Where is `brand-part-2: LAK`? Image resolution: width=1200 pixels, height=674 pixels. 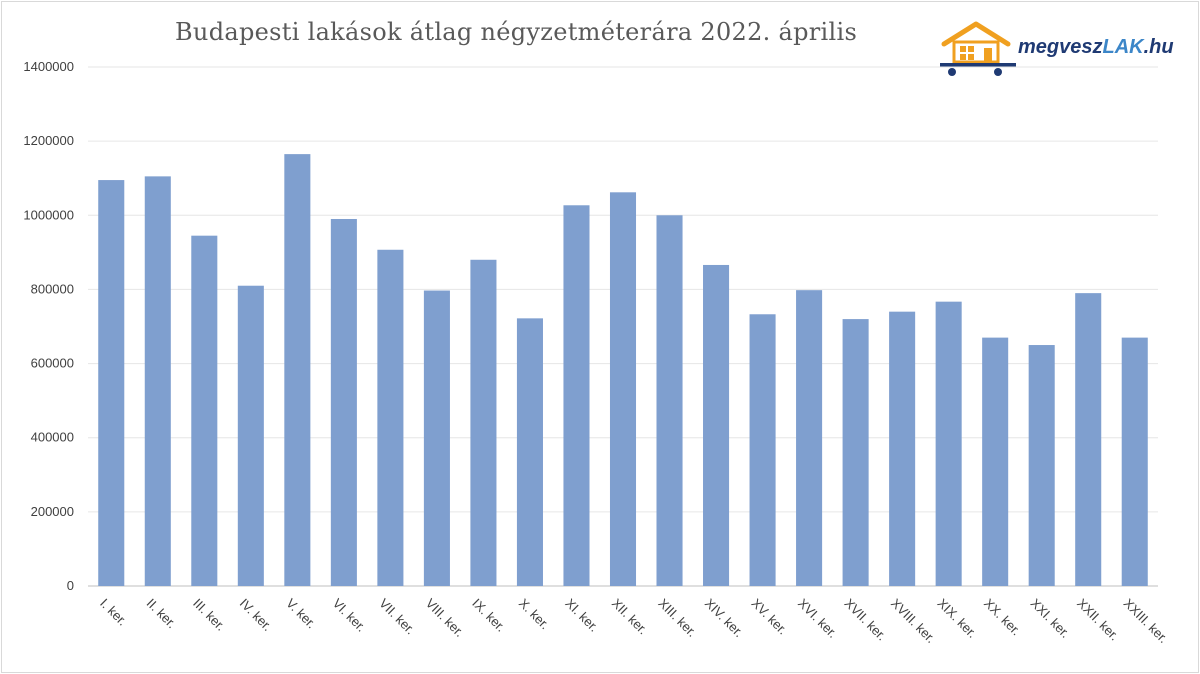 brand-part-2: LAK is located at coordinates (1123, 47).